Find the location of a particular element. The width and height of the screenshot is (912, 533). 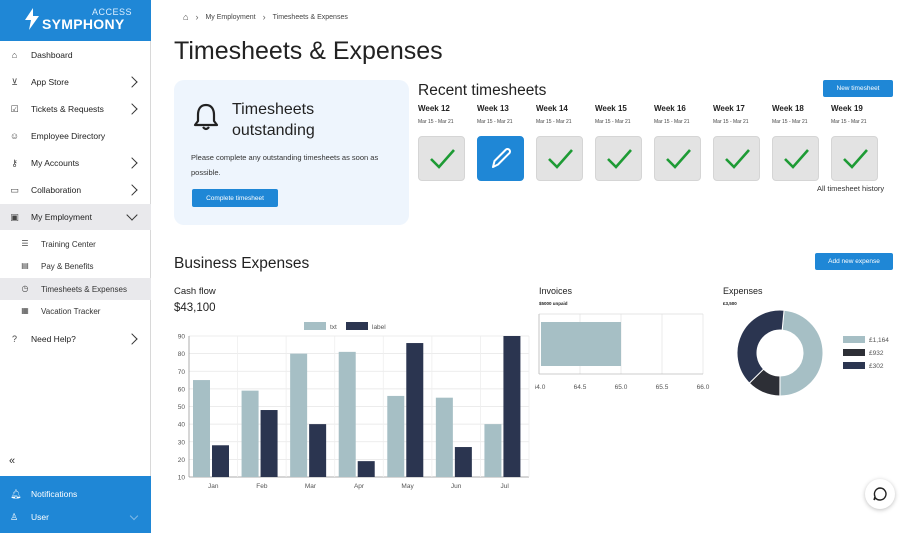

y-tick-label: 90 is located at coordinates (182, 337).